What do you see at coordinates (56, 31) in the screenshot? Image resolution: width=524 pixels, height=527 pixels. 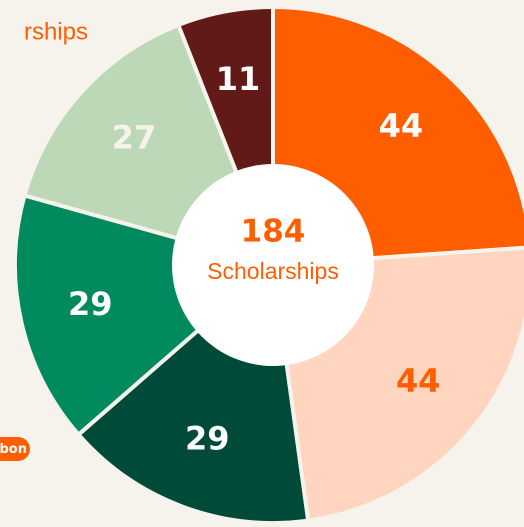 I see `chart-title: rships` at bounding box center [56, 31].